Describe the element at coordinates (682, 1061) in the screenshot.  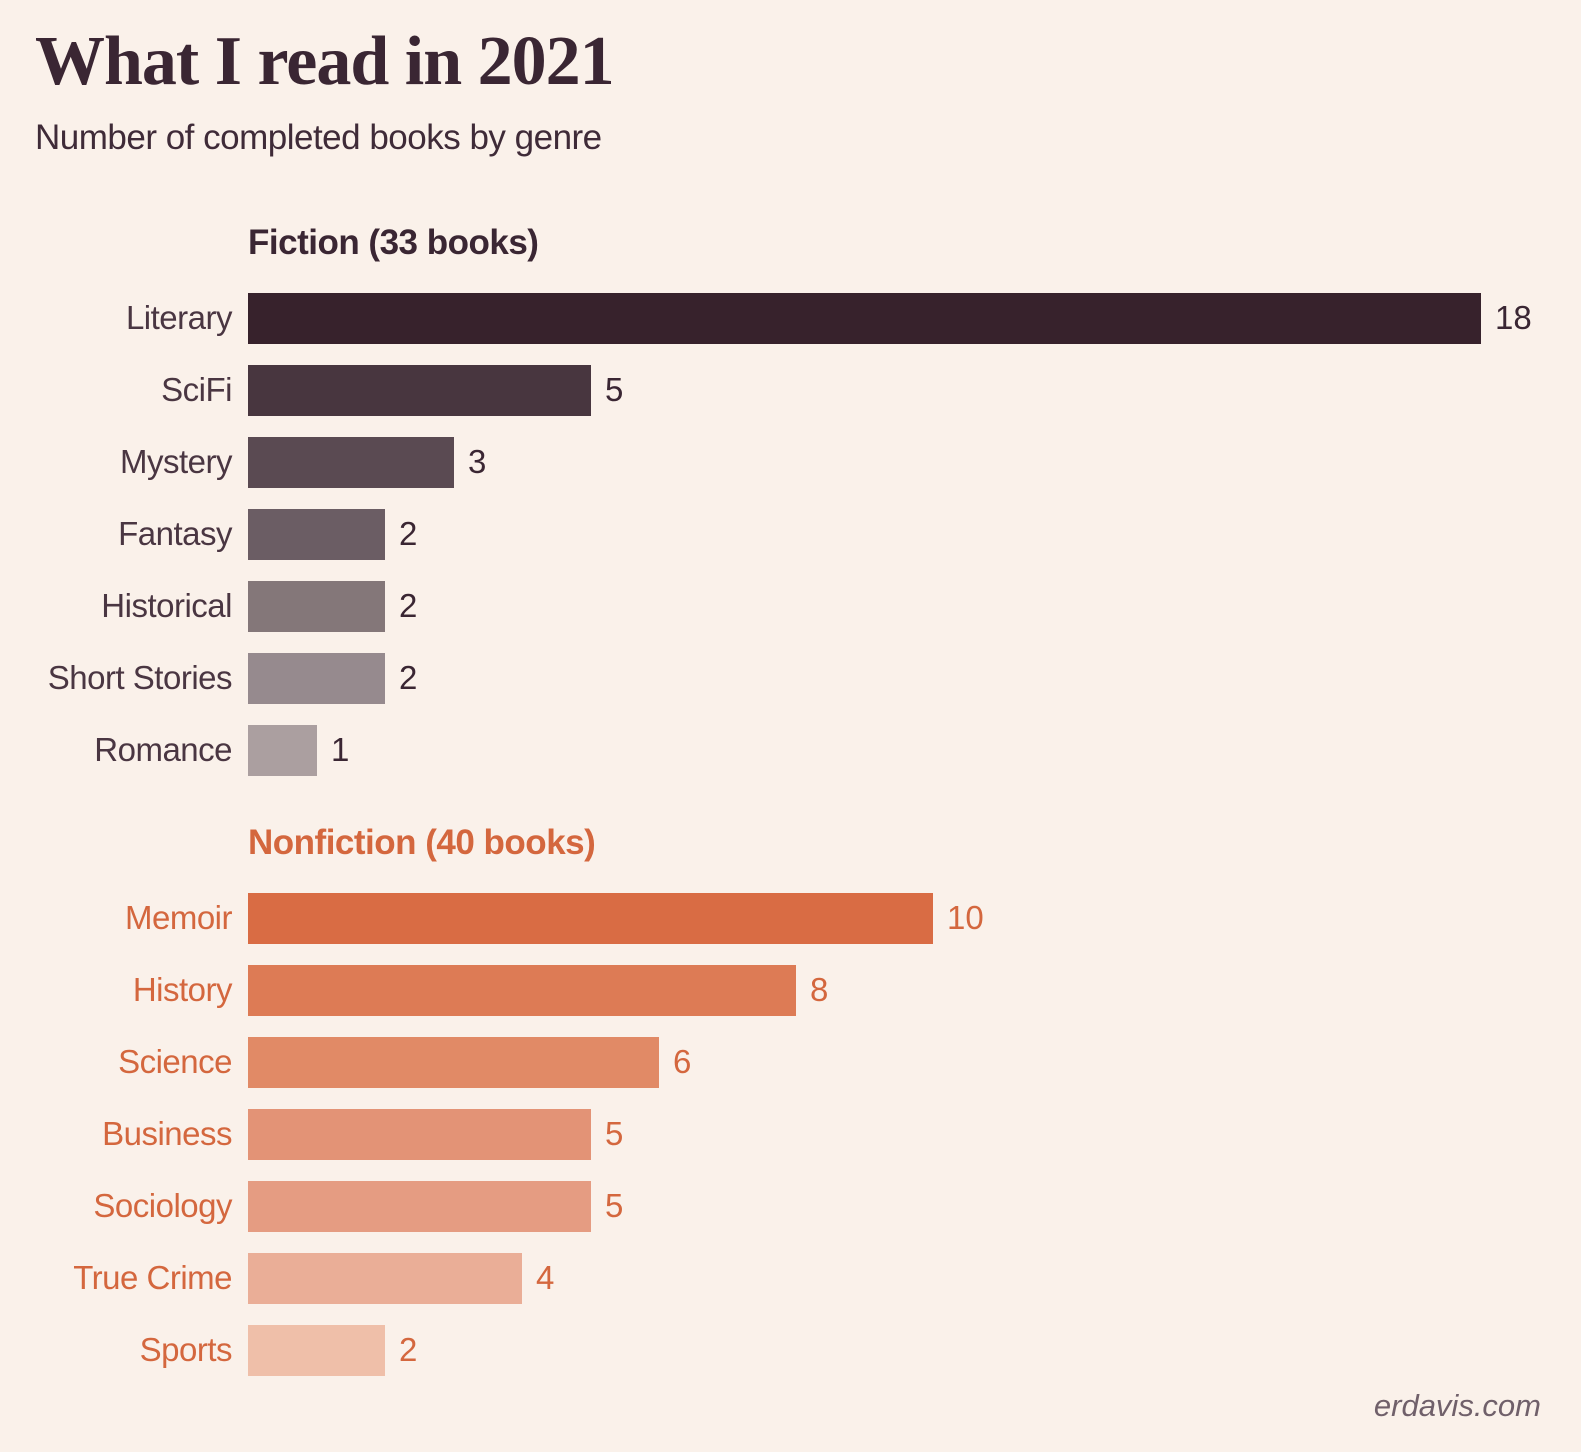
I see `value-label: 6` at that location.